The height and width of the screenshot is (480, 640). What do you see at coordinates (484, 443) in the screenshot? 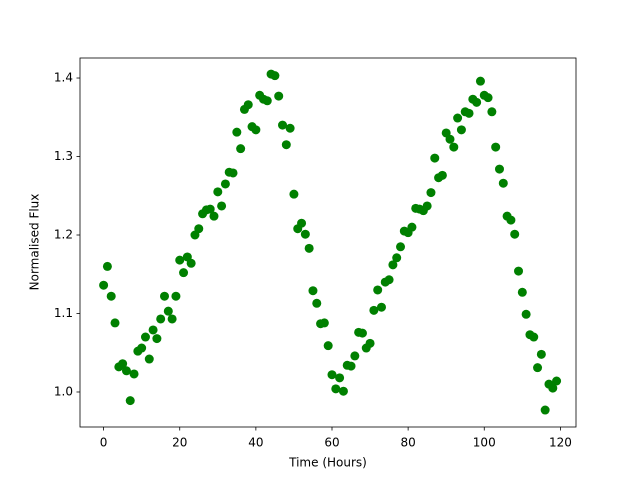
I see `x-tick-label: 100` at bounding box center [484, 443].